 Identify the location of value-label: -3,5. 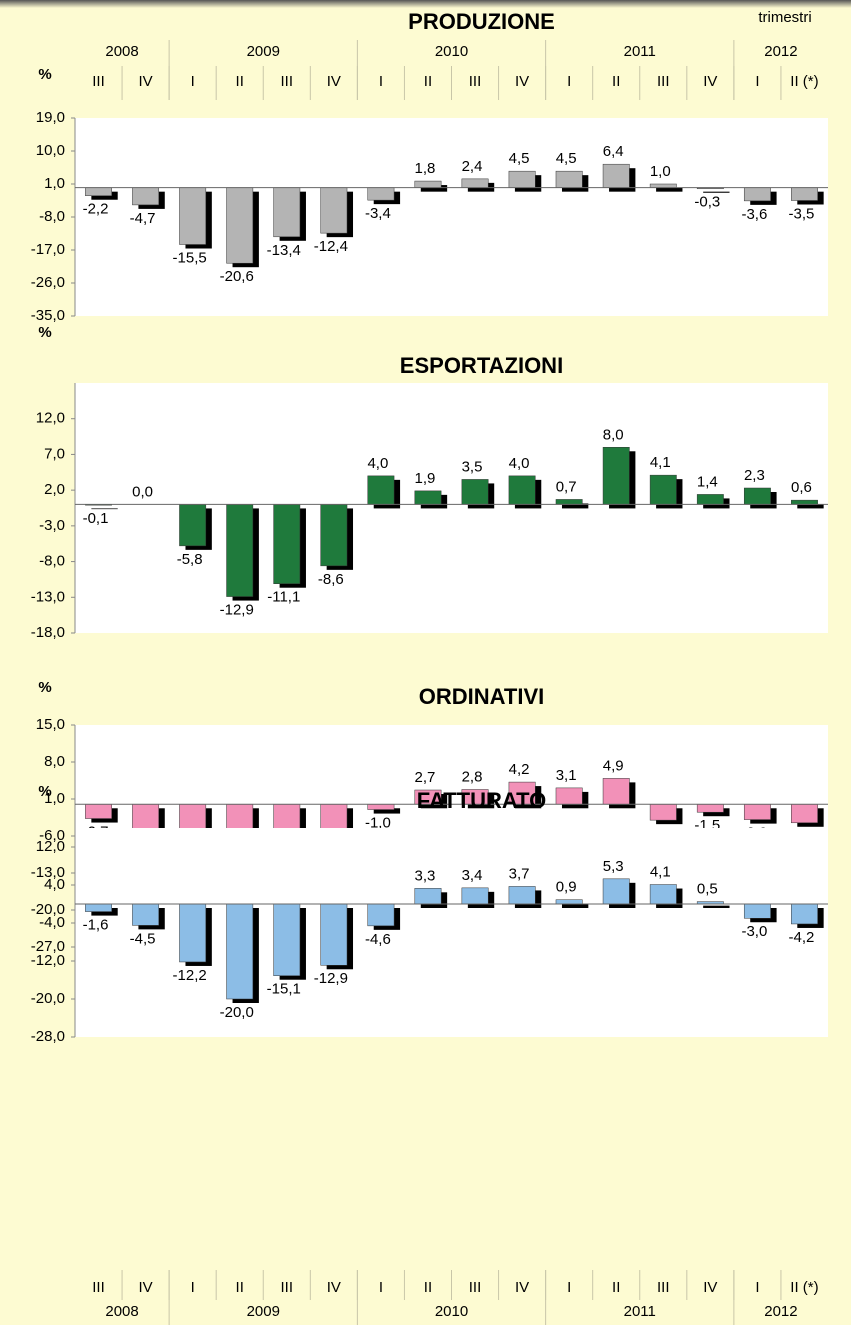
(802, 213).